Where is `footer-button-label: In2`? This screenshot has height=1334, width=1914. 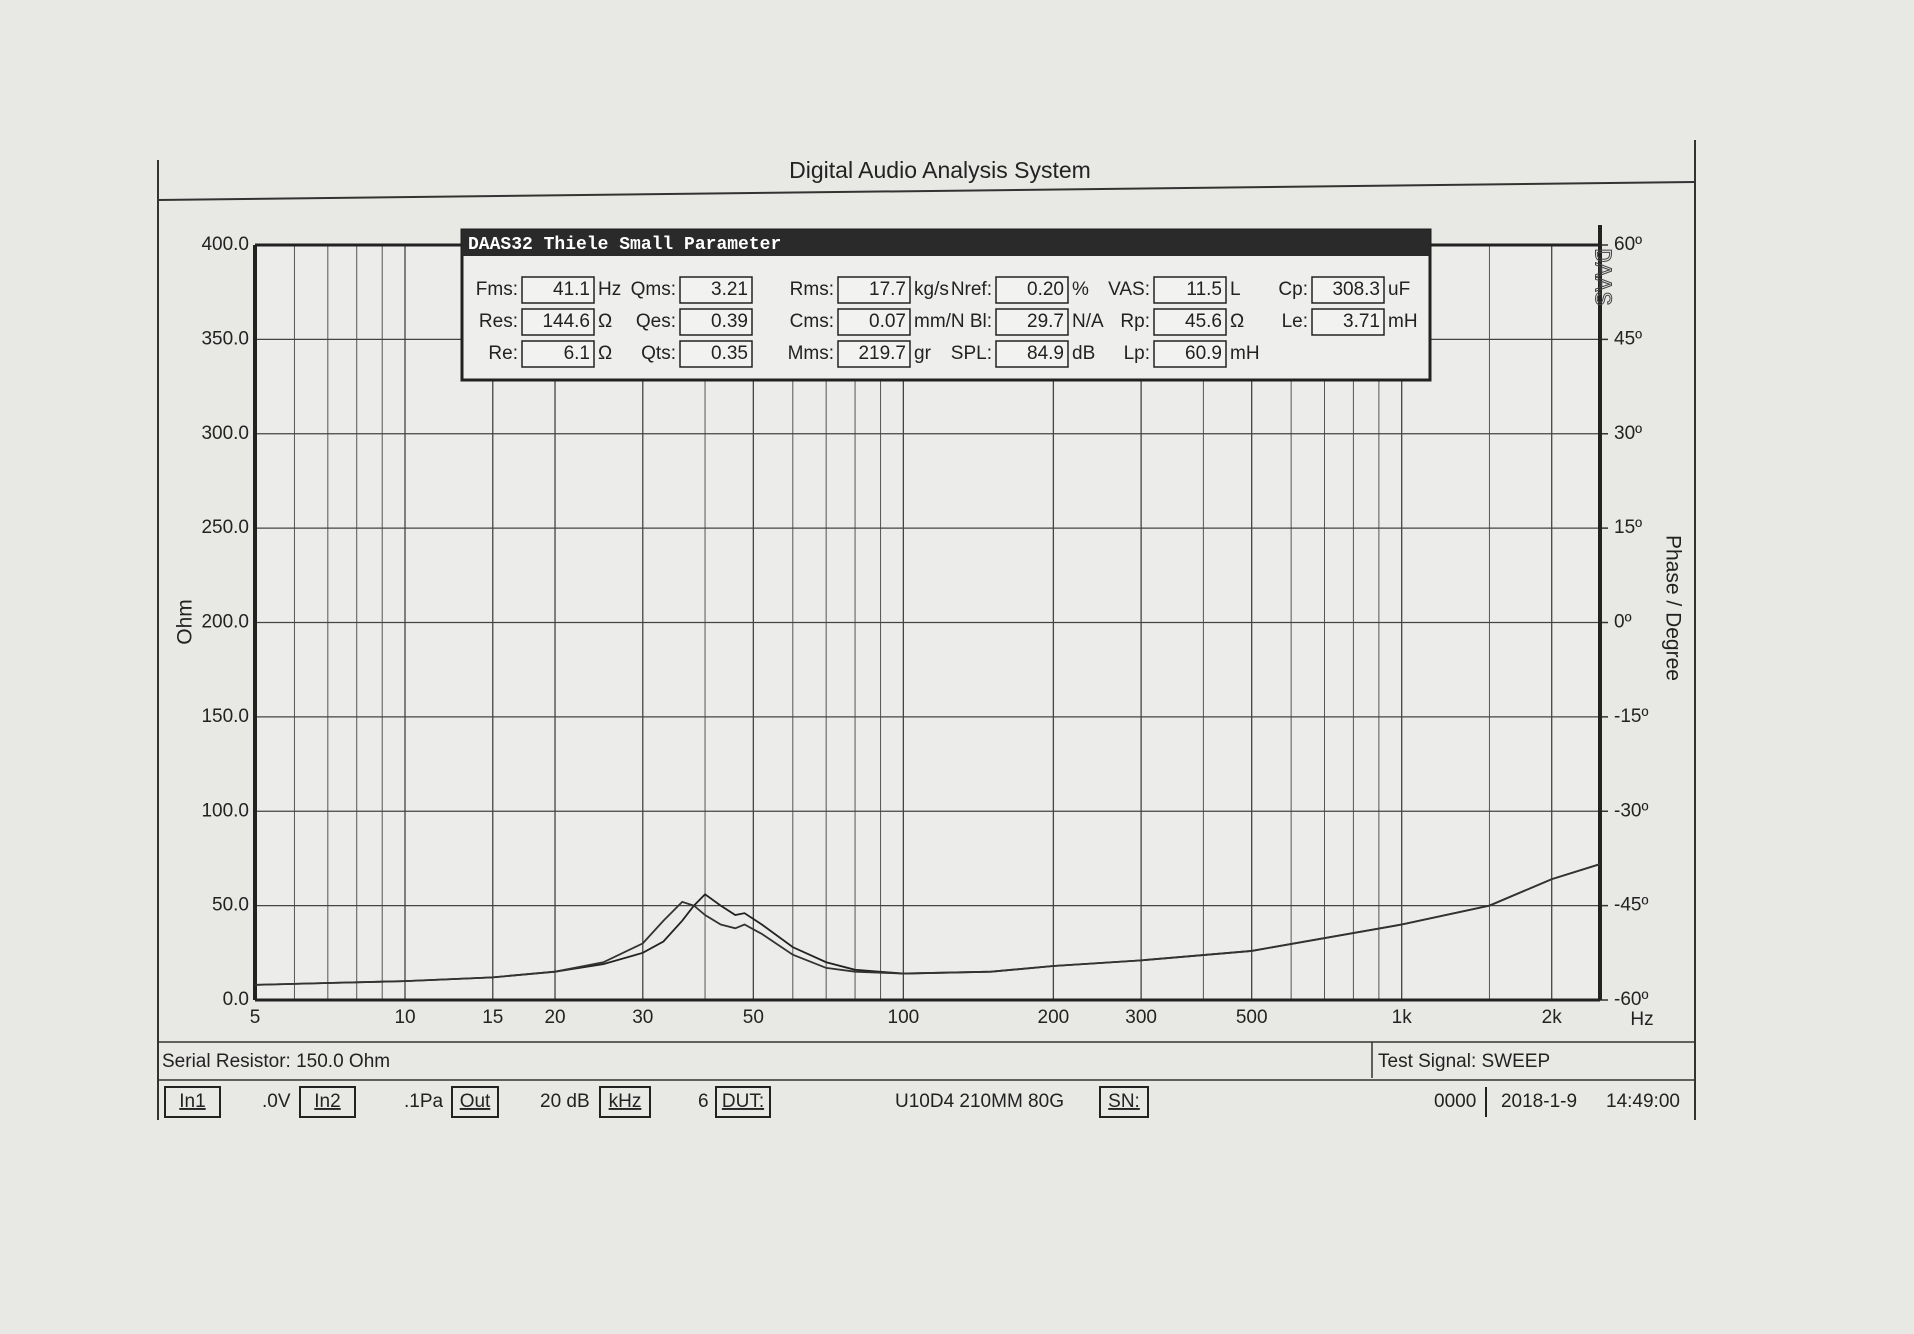
footer-button-label: In2 is located at coordinates (327, 1101).